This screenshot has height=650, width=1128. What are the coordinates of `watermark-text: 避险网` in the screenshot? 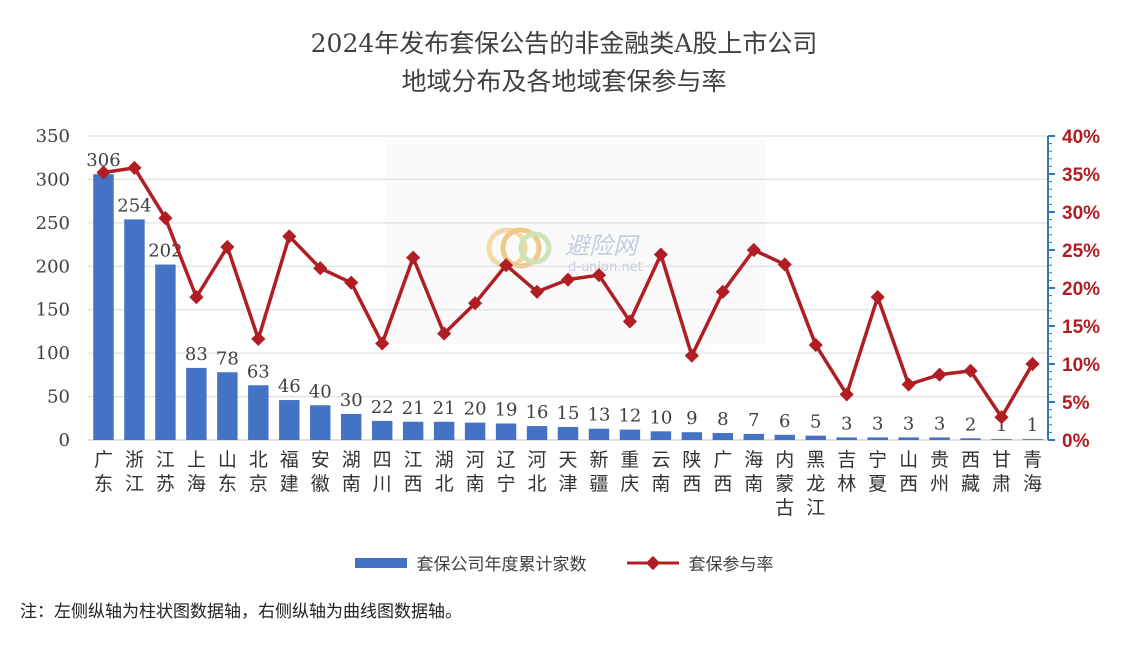 It's located at (601, 246).